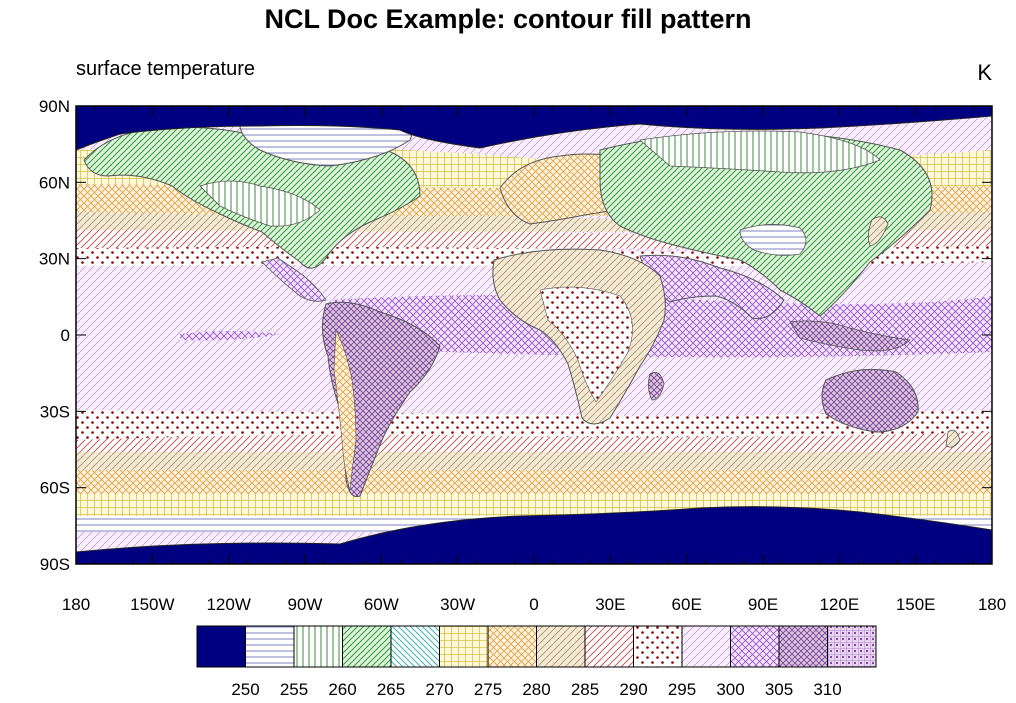 The image size is (1016, 703). What do you see at coordinates (294, 689) in the screenshot?
I see `legend-label: 255` at bounding box center [294, 689].